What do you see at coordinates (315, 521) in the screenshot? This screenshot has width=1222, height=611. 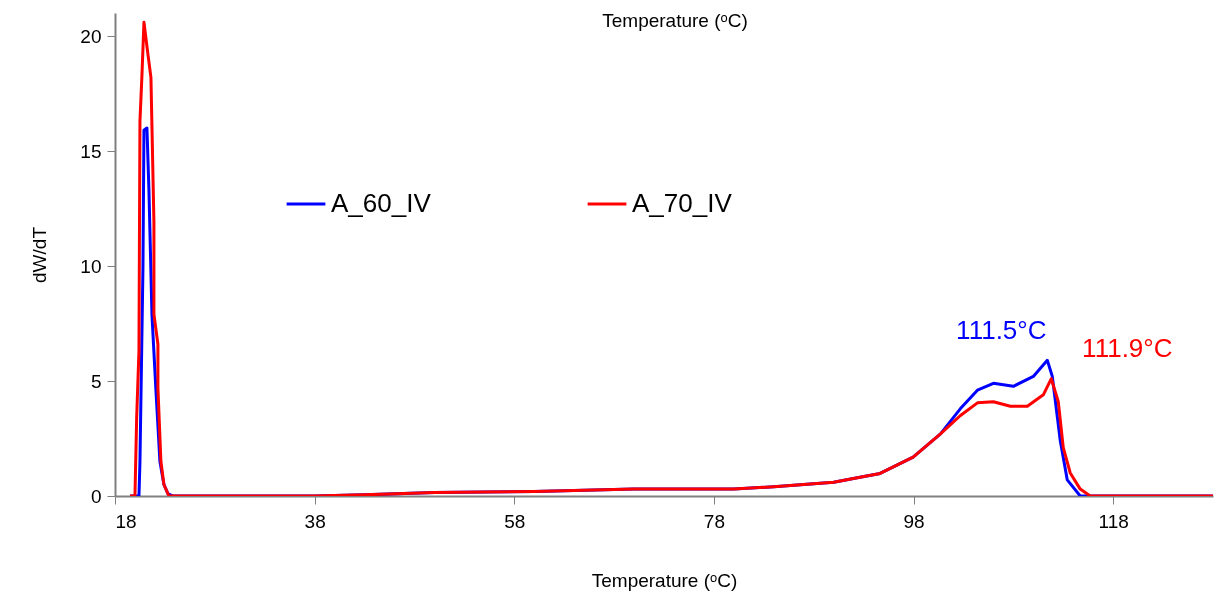 I see `x-tick-label: 38` at bounding box center [315, 521].